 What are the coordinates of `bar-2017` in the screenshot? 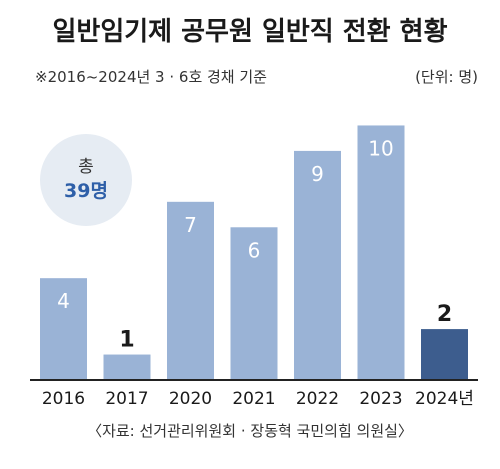 It's located at (127, 367).